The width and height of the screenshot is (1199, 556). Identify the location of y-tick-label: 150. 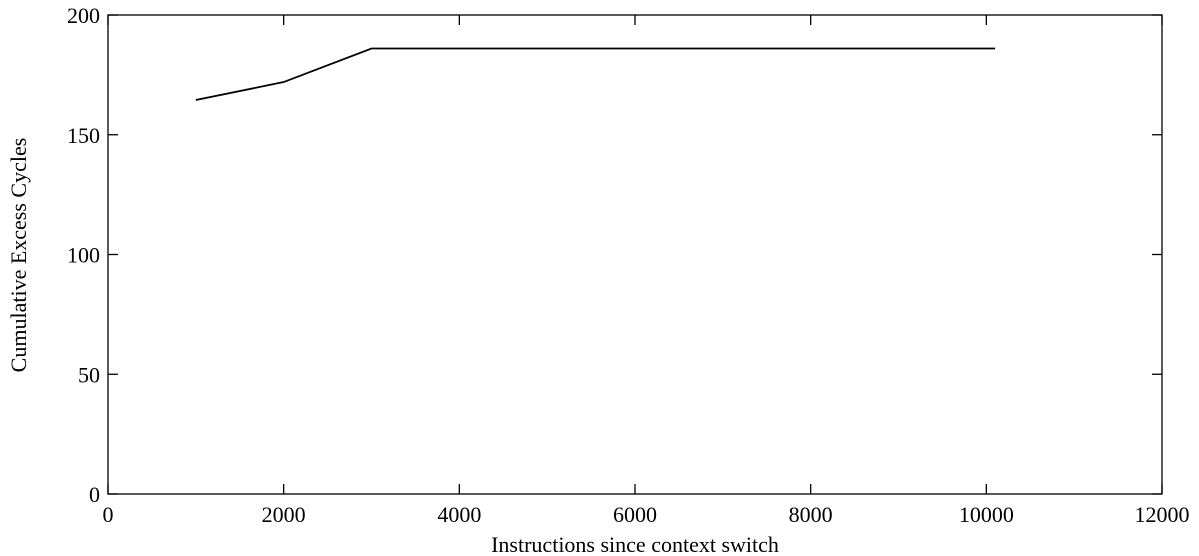
(83, 135).